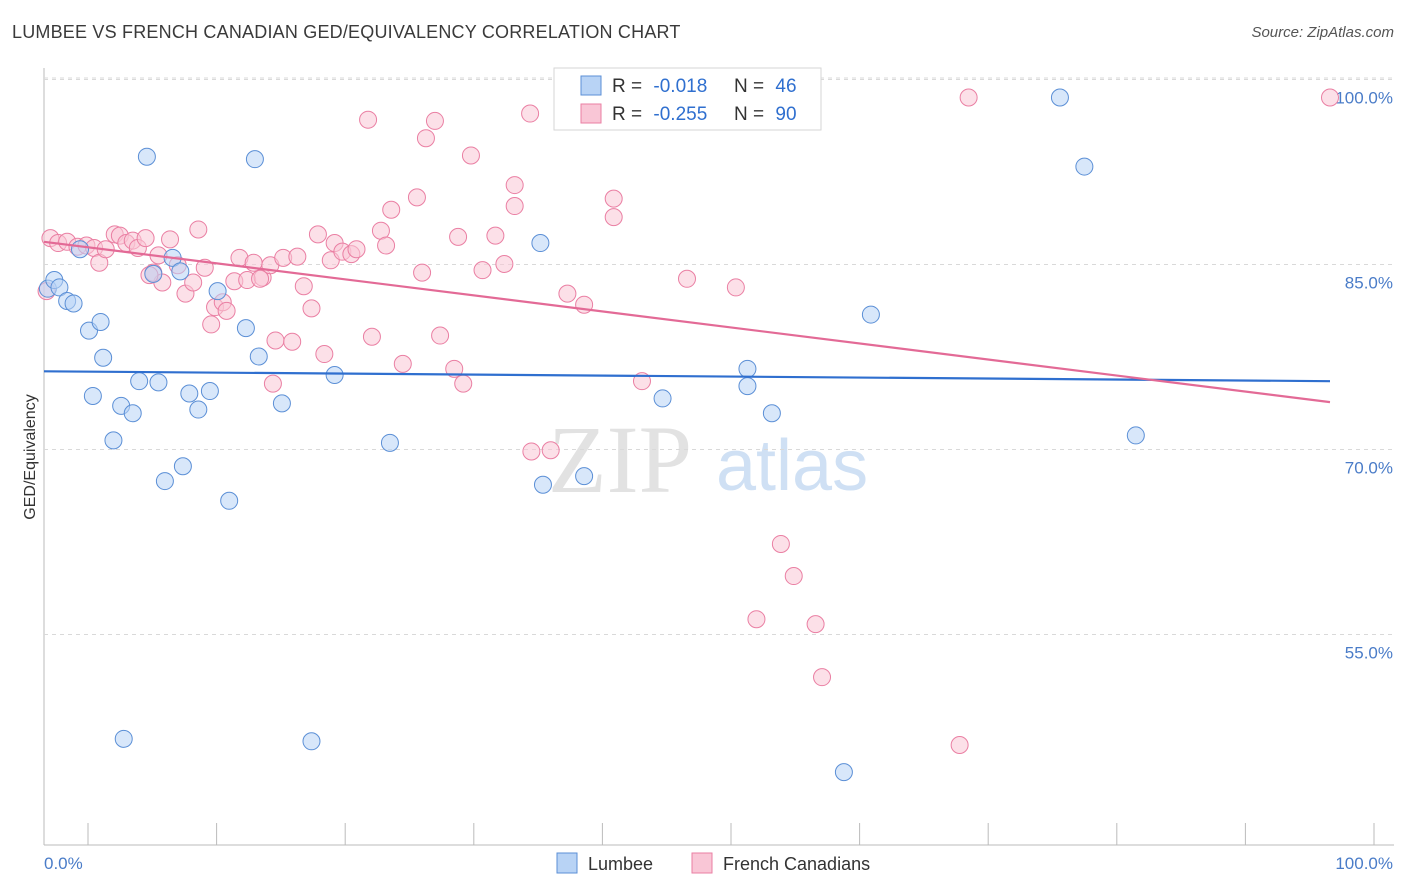 Image resolution: width=1406 pixels, height=892 pixels. I want to click on svg-text: N = 46, so click(765, 86).